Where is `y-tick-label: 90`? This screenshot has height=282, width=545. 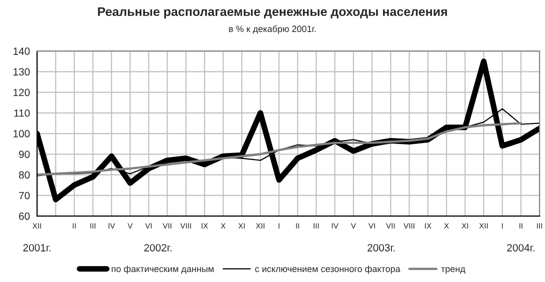
y-tick-label: 90 is located at coordinates (24, 154).